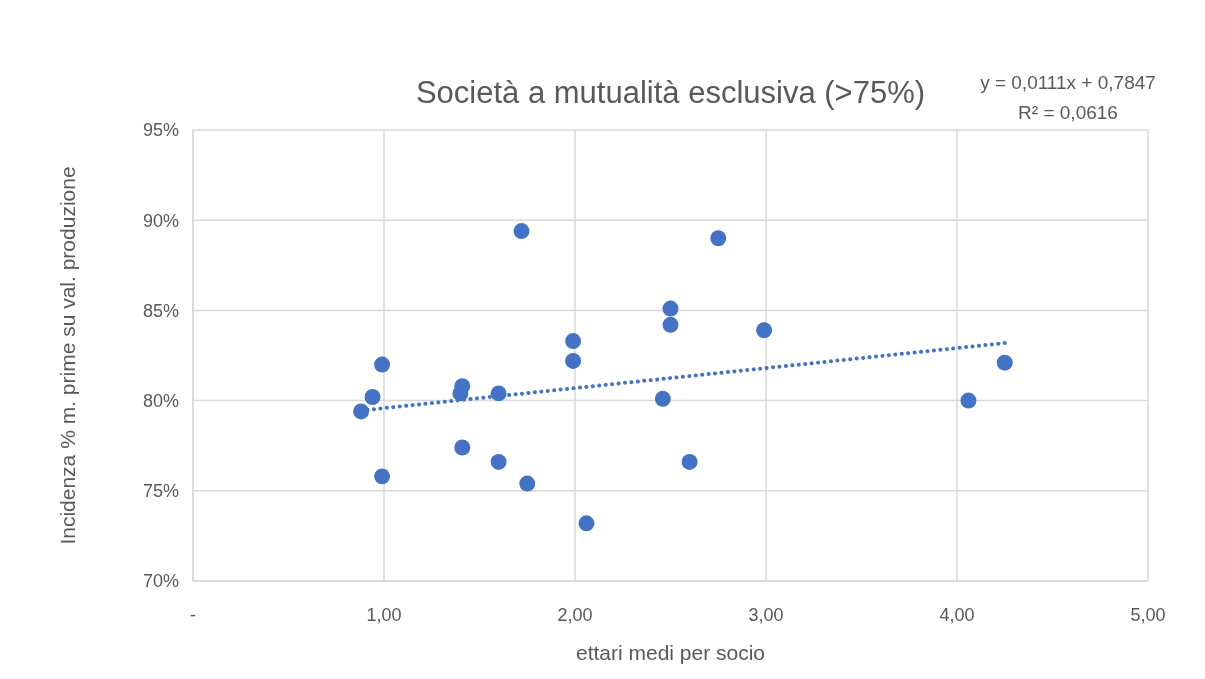  I want to click on x-tick-label: 2,00, so click(575, 615).